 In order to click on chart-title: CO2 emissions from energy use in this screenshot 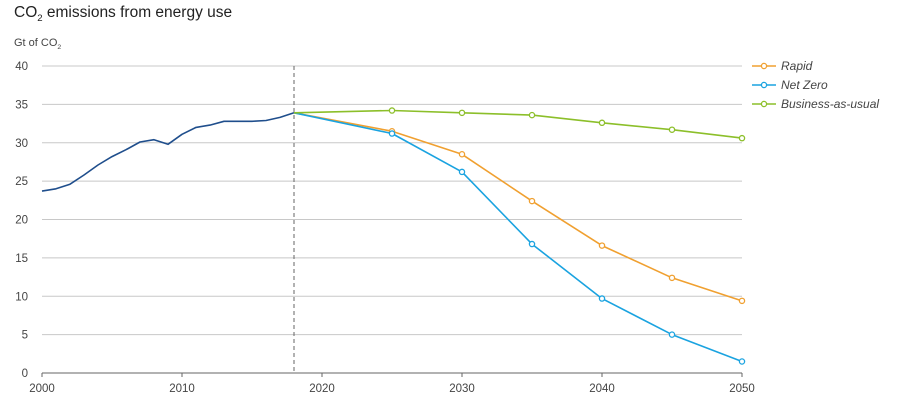, I will do `click(123, 14)`.